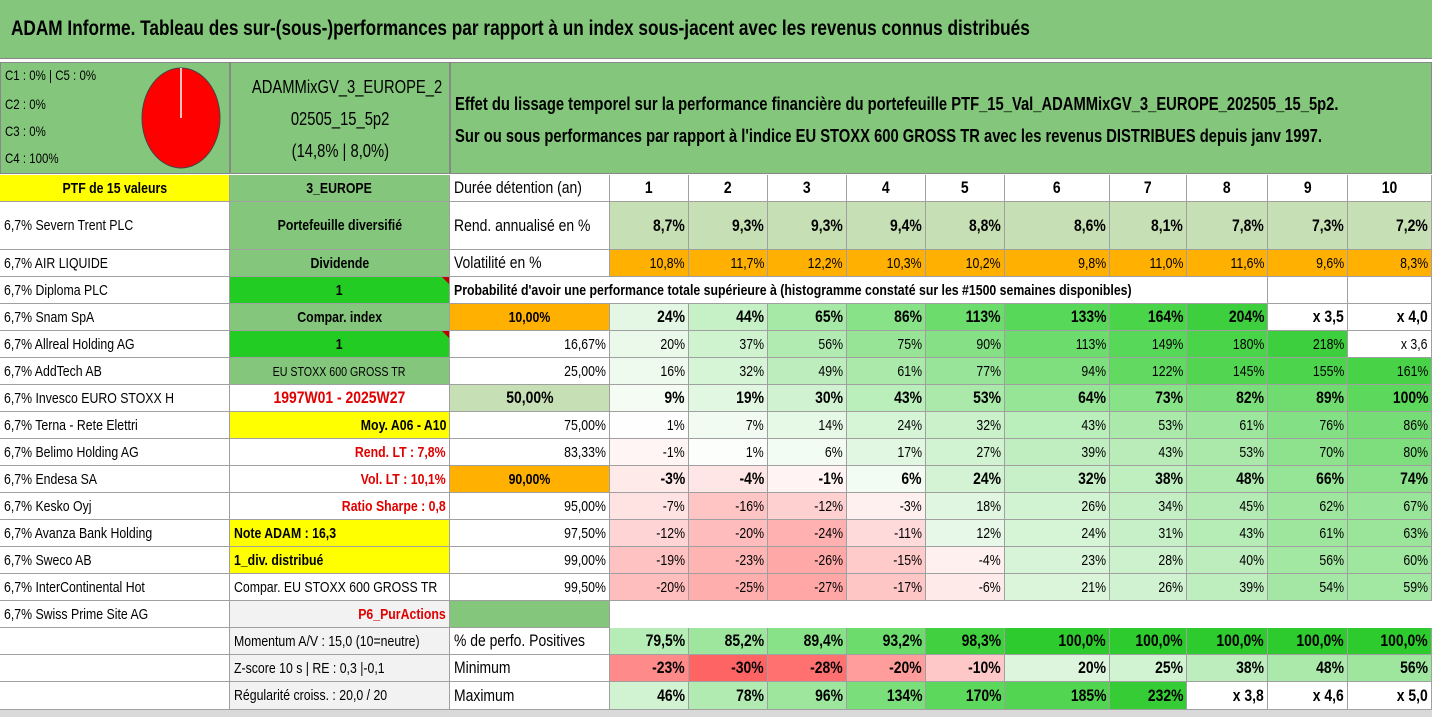 The image size is (1432, 717). What do you see at coordinates (672, 478) in the screenshot?
I see `value-cell-text: -3%` at bounding box center [672, 478].